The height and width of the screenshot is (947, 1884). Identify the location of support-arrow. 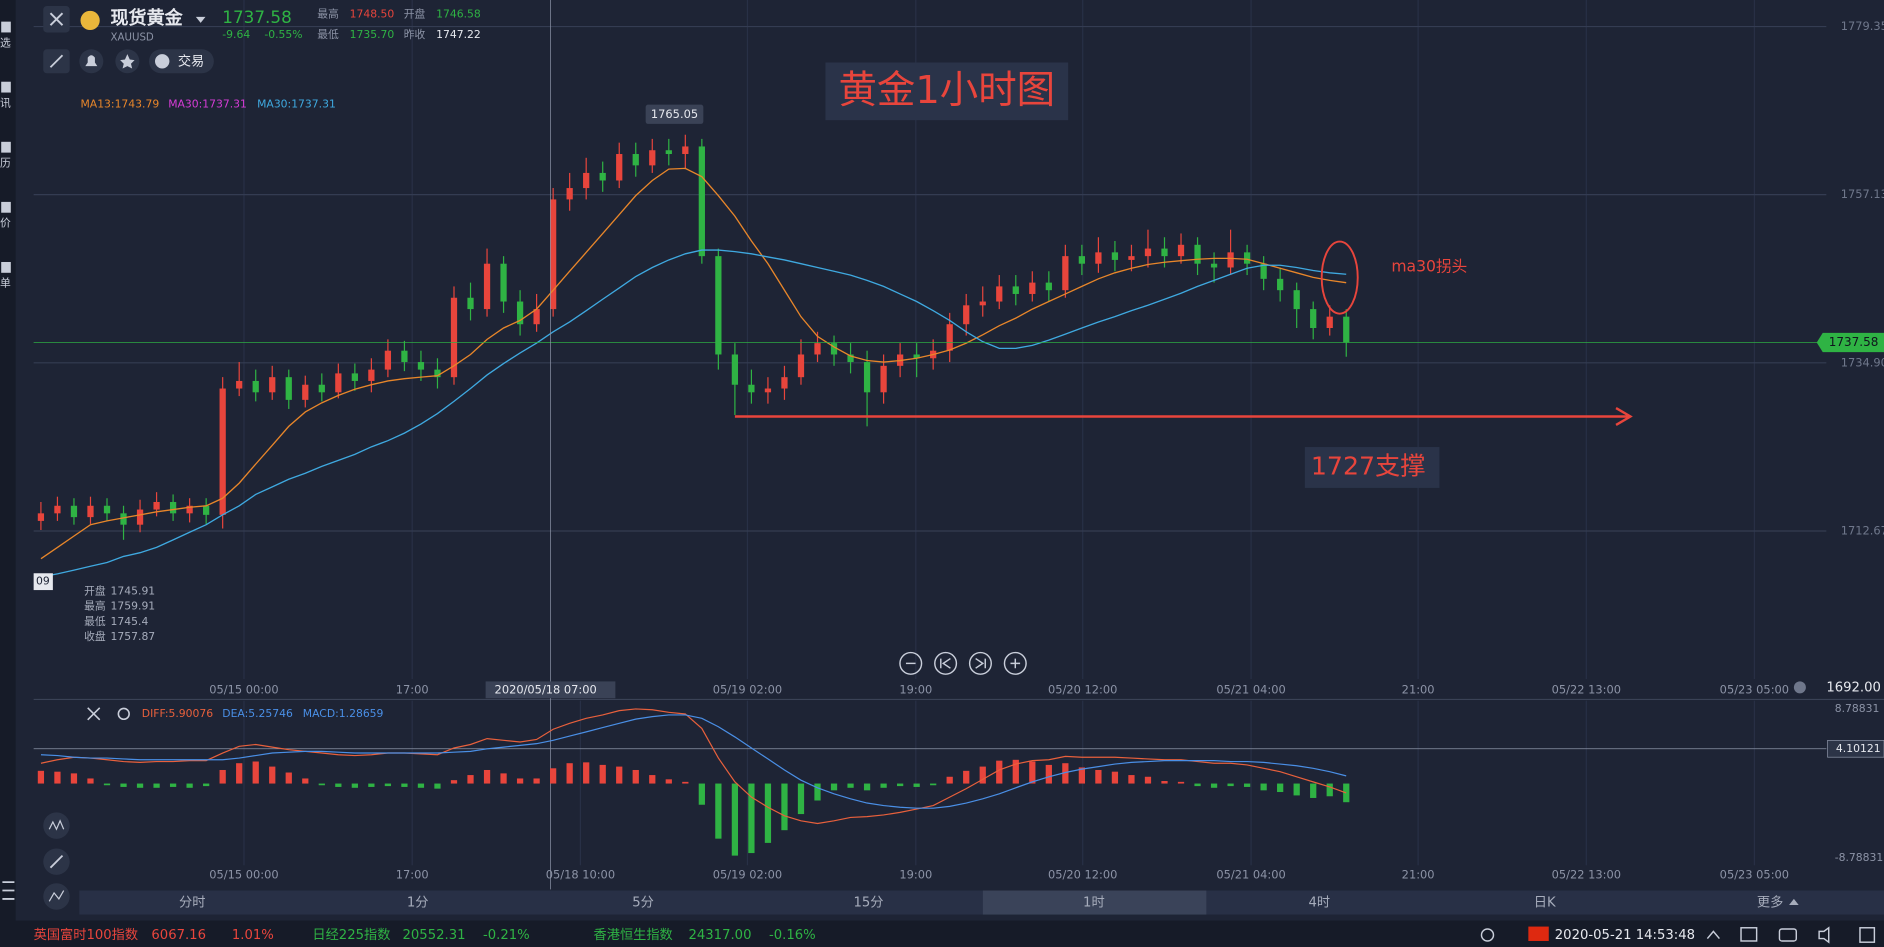
(1183, 416).